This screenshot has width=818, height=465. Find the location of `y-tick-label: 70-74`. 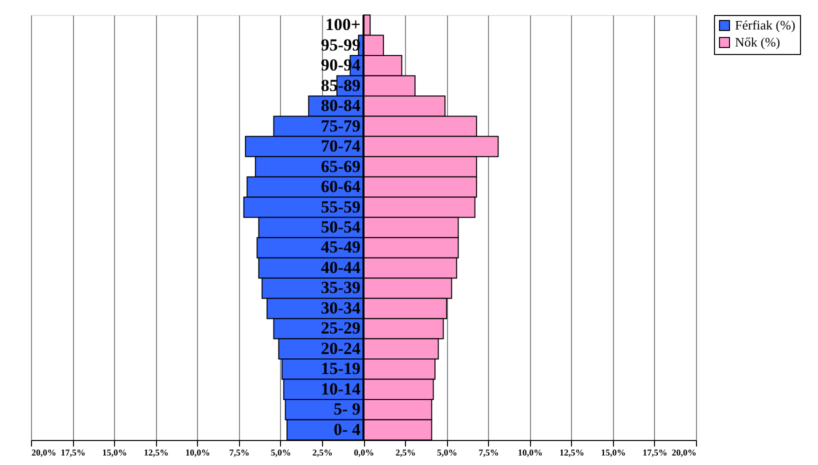

y-tick-label: 70-74 is located at coordinates (340, 146).